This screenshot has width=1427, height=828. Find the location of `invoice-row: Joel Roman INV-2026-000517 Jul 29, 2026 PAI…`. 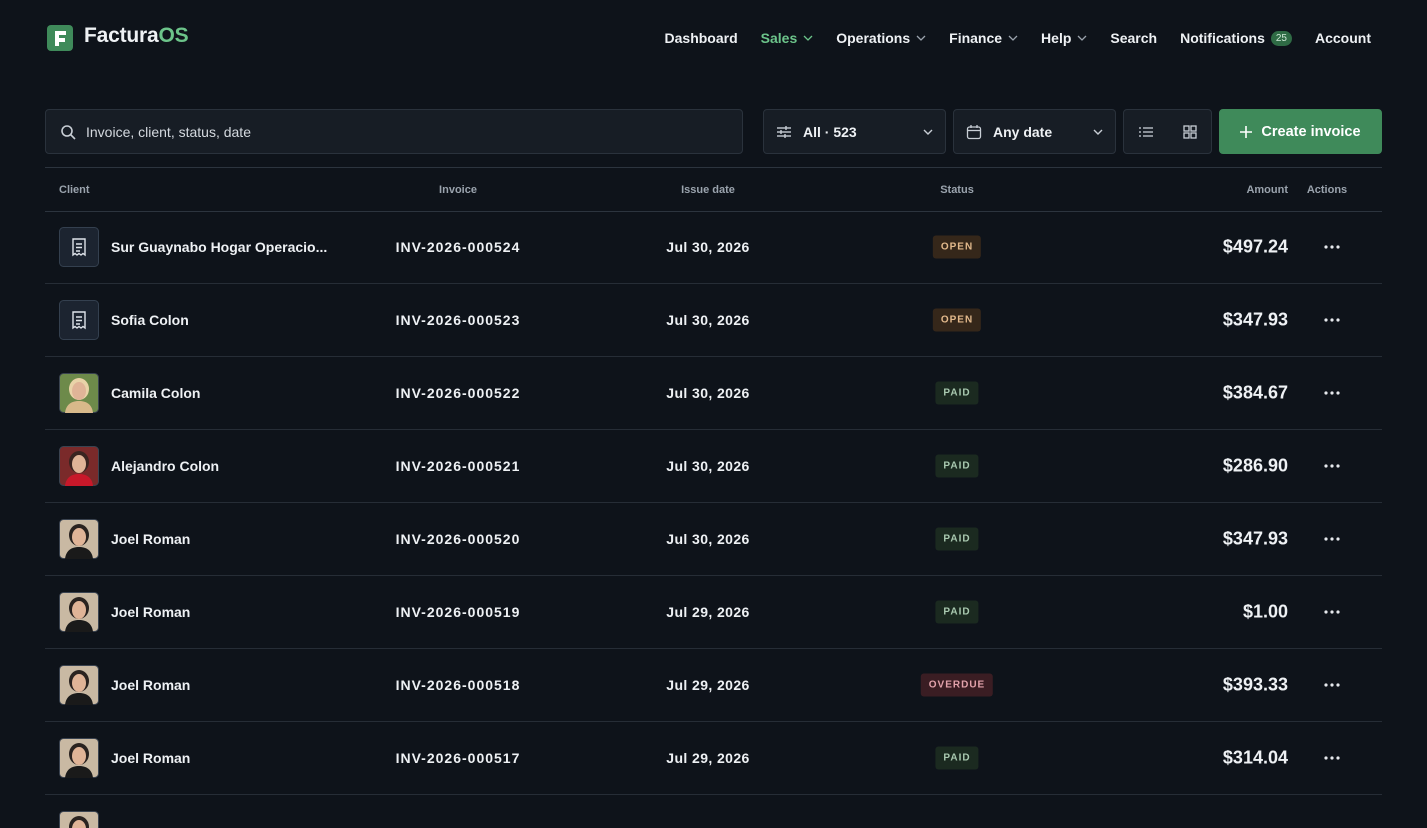

invoice-row: Joel Roman INV-2026-000517 Jul 29, 2026 PAI… is located at coordinates (713, 758).